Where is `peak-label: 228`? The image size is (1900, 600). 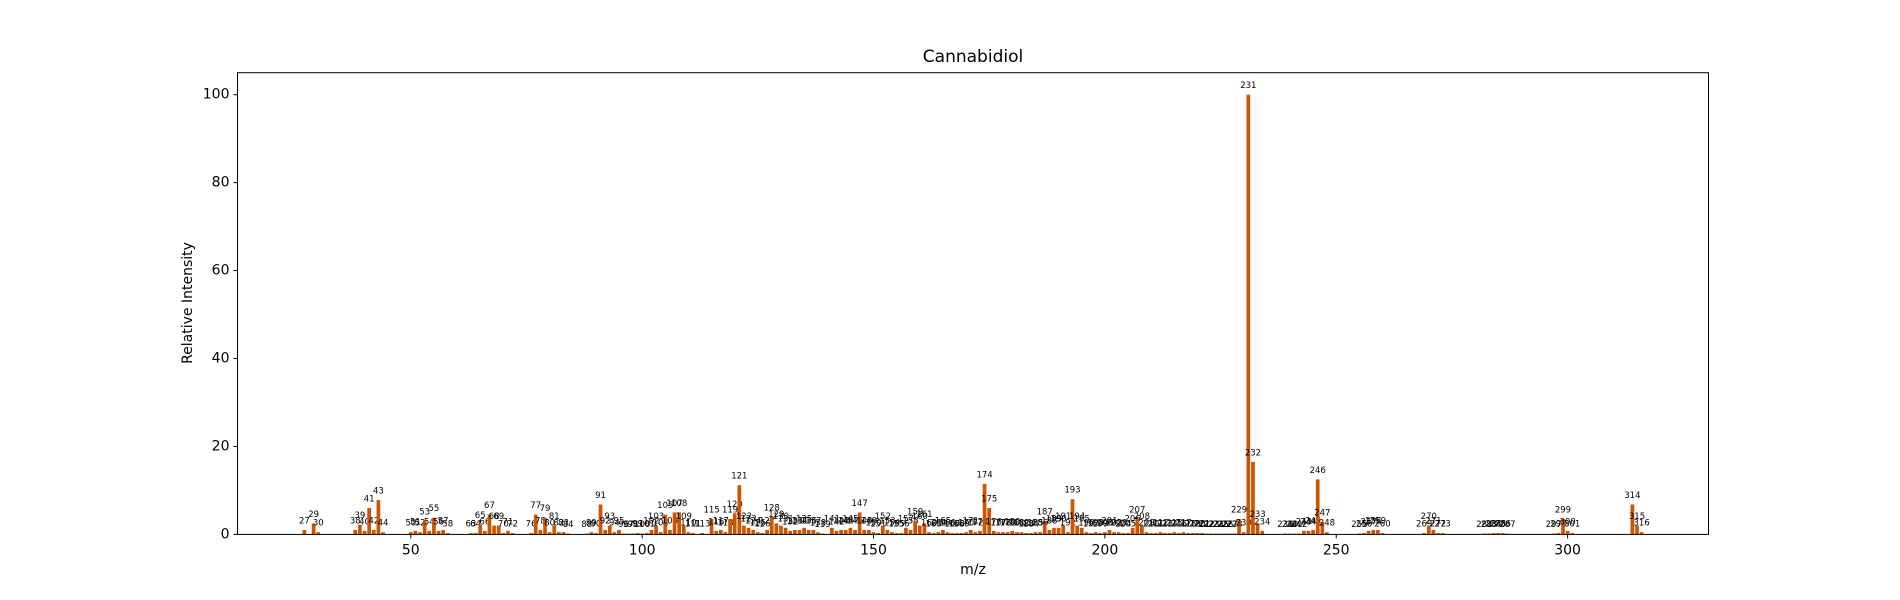
peak-label: 228 is located at coordinates (1234, 525).